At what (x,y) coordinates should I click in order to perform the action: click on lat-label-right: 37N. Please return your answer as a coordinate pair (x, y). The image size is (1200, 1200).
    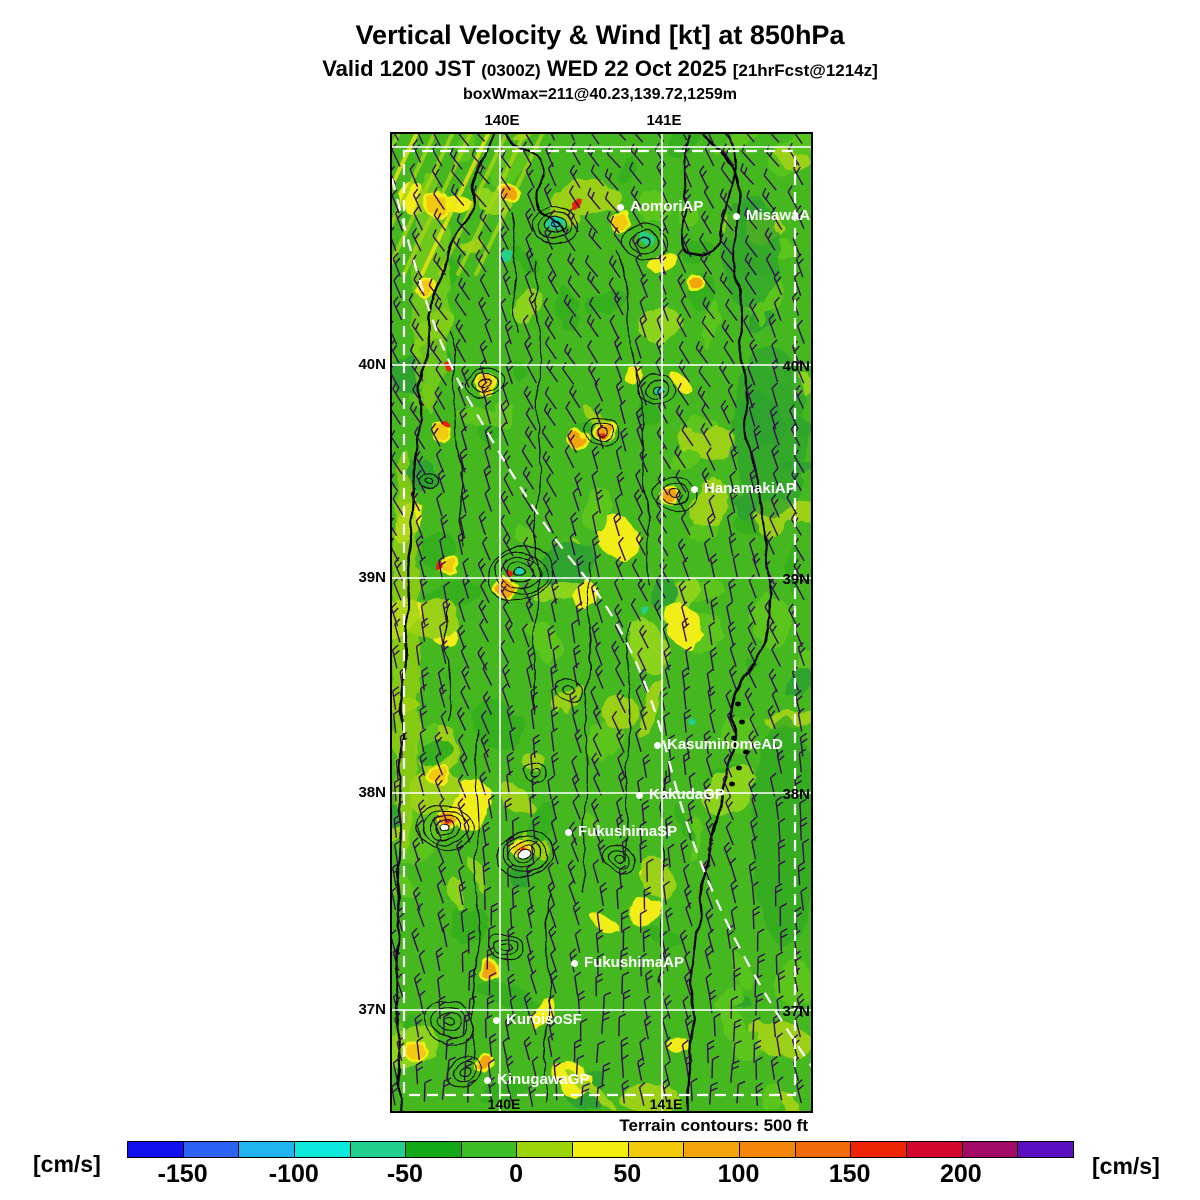
    Looking at the image, I should click on (796, 1011).